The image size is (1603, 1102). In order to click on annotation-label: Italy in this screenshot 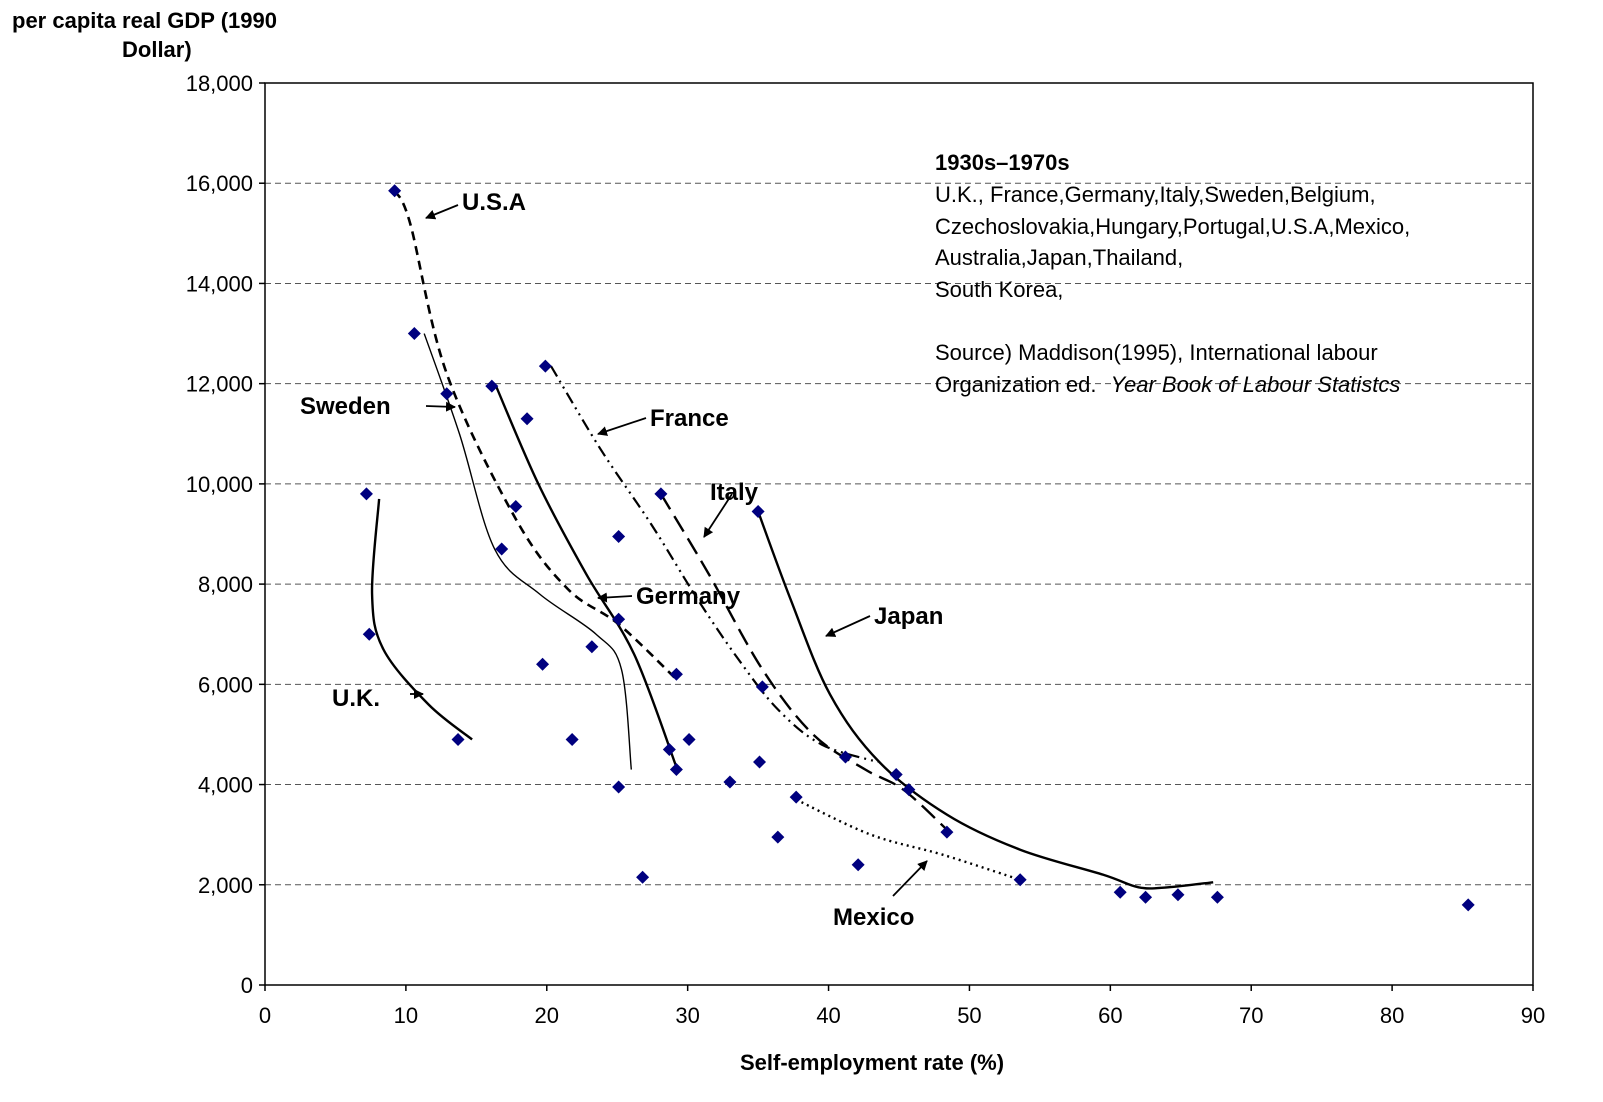, I will do `click(734, 492)`.